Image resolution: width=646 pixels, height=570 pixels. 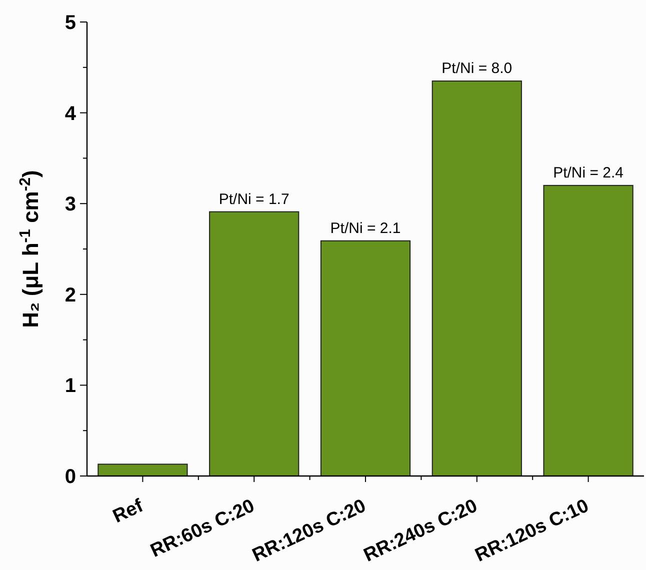 I want to click on annotation: Pt/Ni = 2.4, so click(x=588, y=173).